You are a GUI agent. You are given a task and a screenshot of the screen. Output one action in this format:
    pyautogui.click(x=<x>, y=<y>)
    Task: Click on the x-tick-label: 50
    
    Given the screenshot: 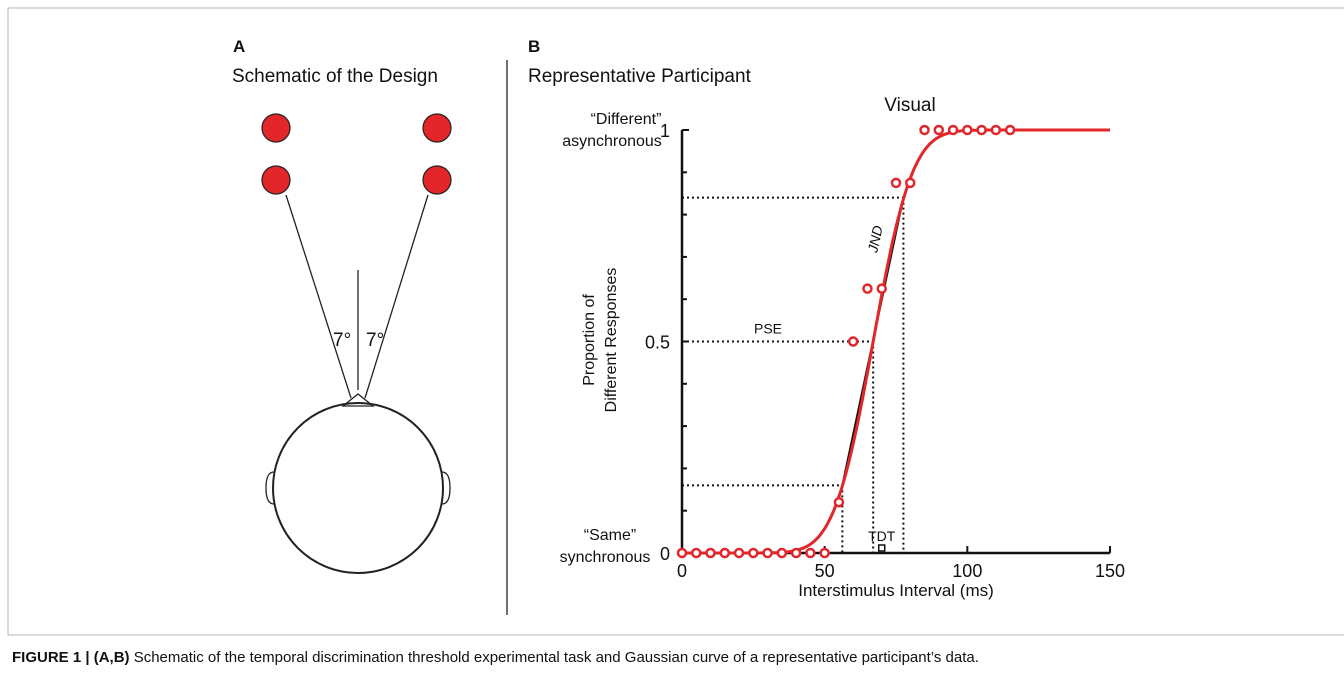 What is the action you would take?
    pyautogui.click(x=825, y=571)
    